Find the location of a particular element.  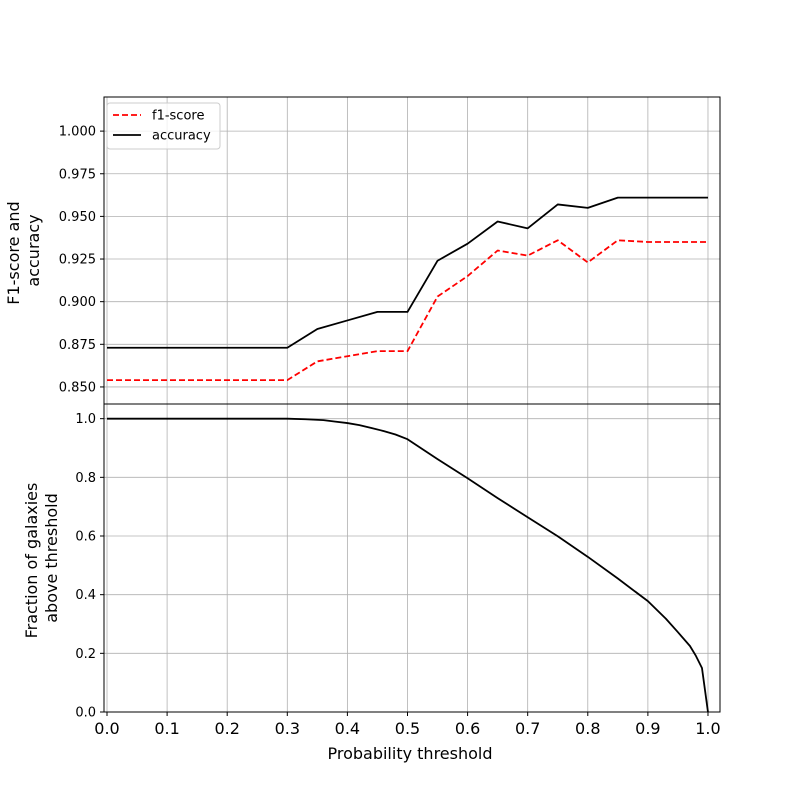

top-y-tick-label-1: 0.875 is located at coordinates (77, 345).